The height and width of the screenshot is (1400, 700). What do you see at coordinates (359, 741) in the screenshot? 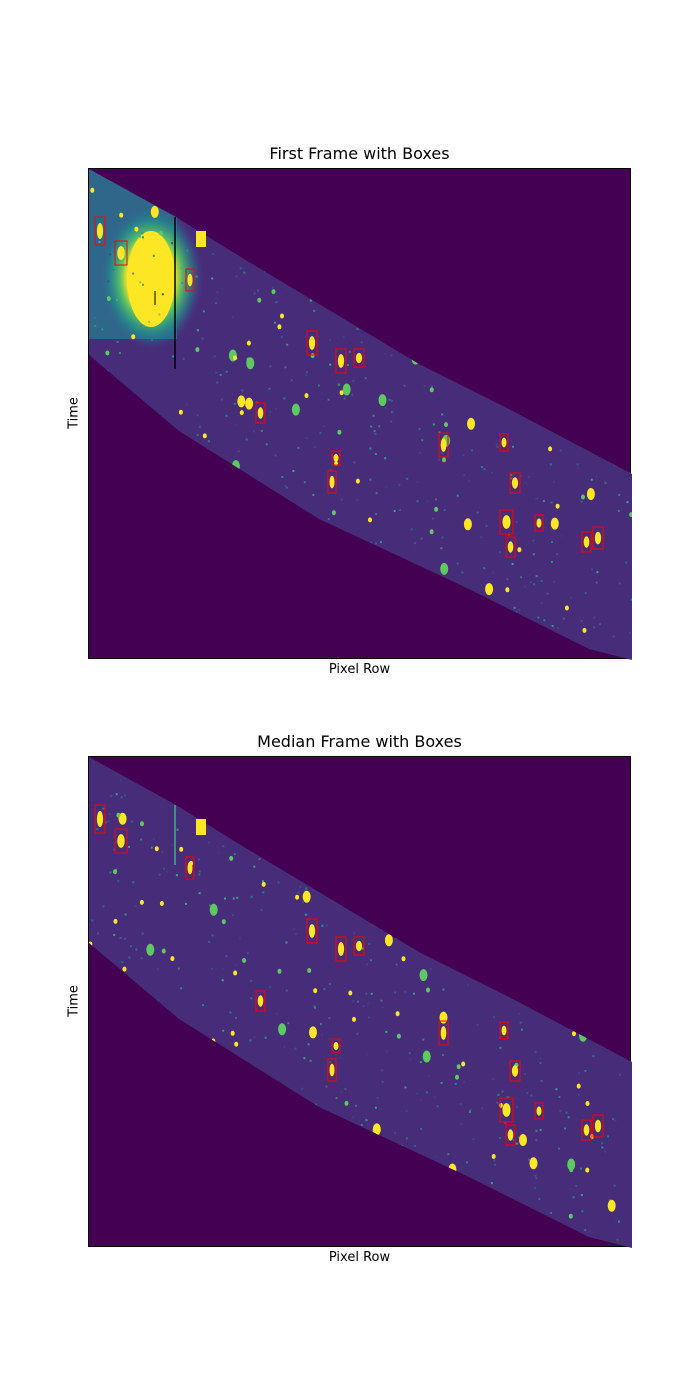
I see `chart-title: Median Frame with Boxes` at bounding box center [359, 741].